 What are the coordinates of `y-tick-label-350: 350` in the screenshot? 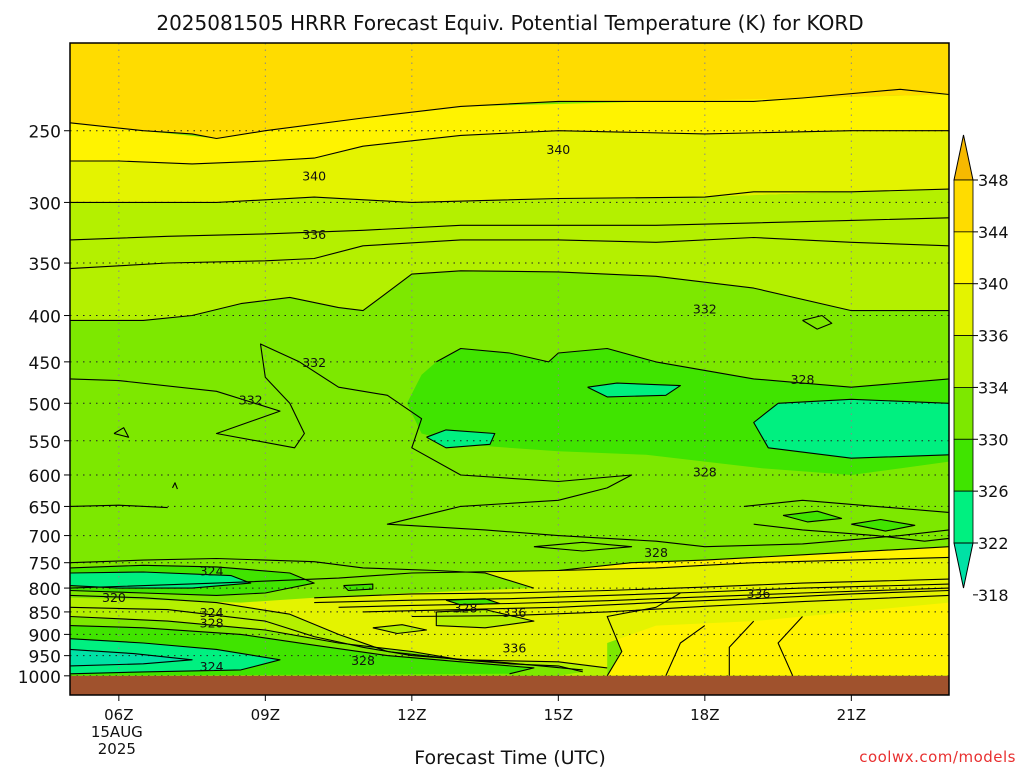 It's located at (45, 265).